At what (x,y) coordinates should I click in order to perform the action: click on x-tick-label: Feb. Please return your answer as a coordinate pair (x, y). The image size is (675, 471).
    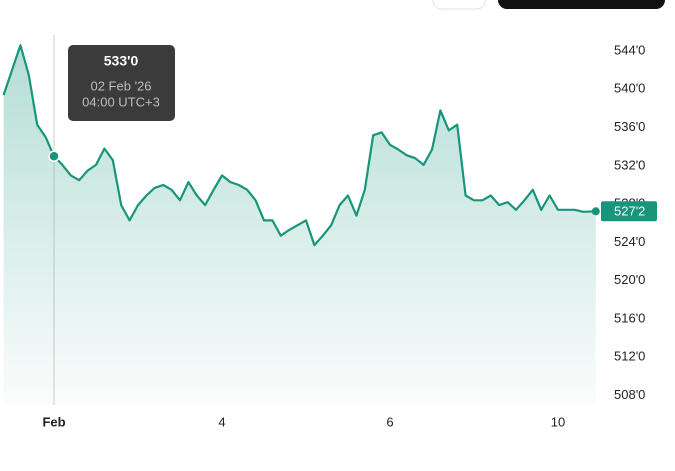
    Looking at the image, I should click on (53, 421).